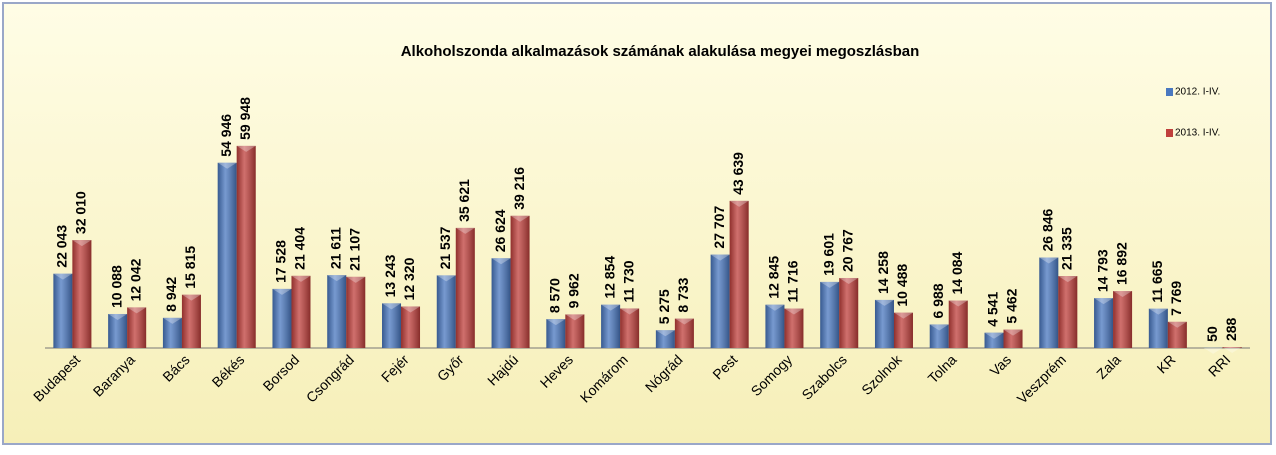 The image size is (1276, 455). I want to click on data-label: 17 528, so click(281, 261).